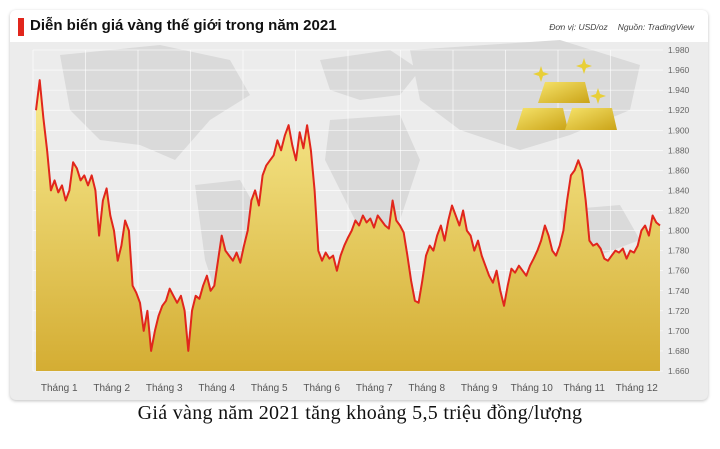 The width and height of the screenshot is (720, 449). I want to click on x-tick-label: Tháng 5, so click(269, 388).